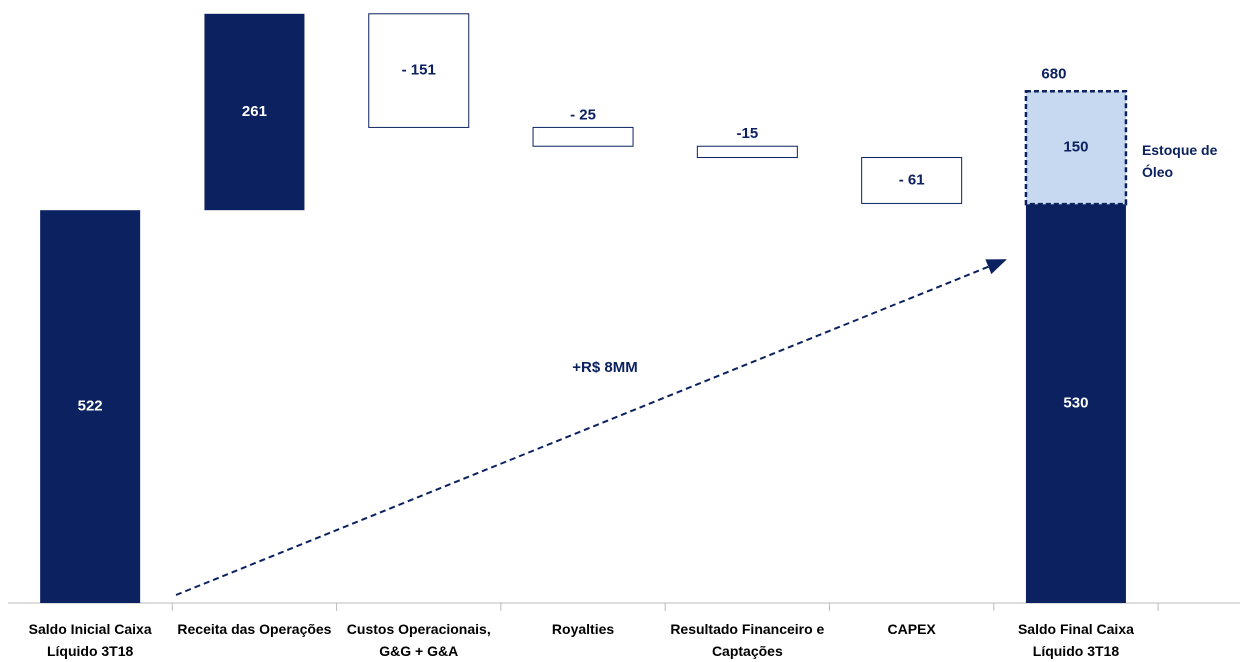  Describe the element at coordinates (747, 640) in the screenshot. I see `x-tick-label: Resultado Financeiro e Captações` at that location.